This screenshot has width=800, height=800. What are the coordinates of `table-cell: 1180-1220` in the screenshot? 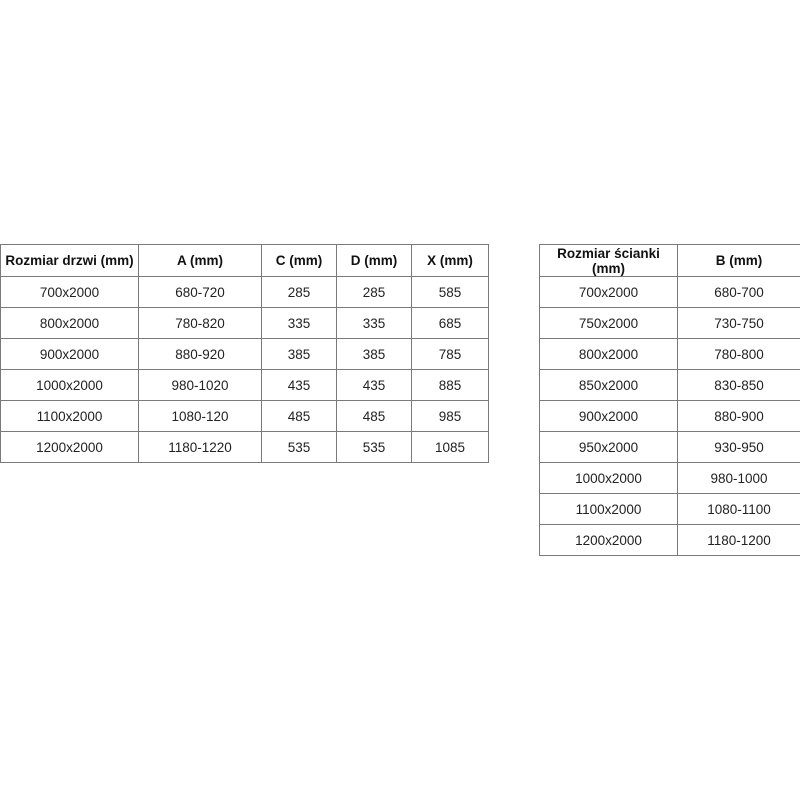 It's located at (200, 447).